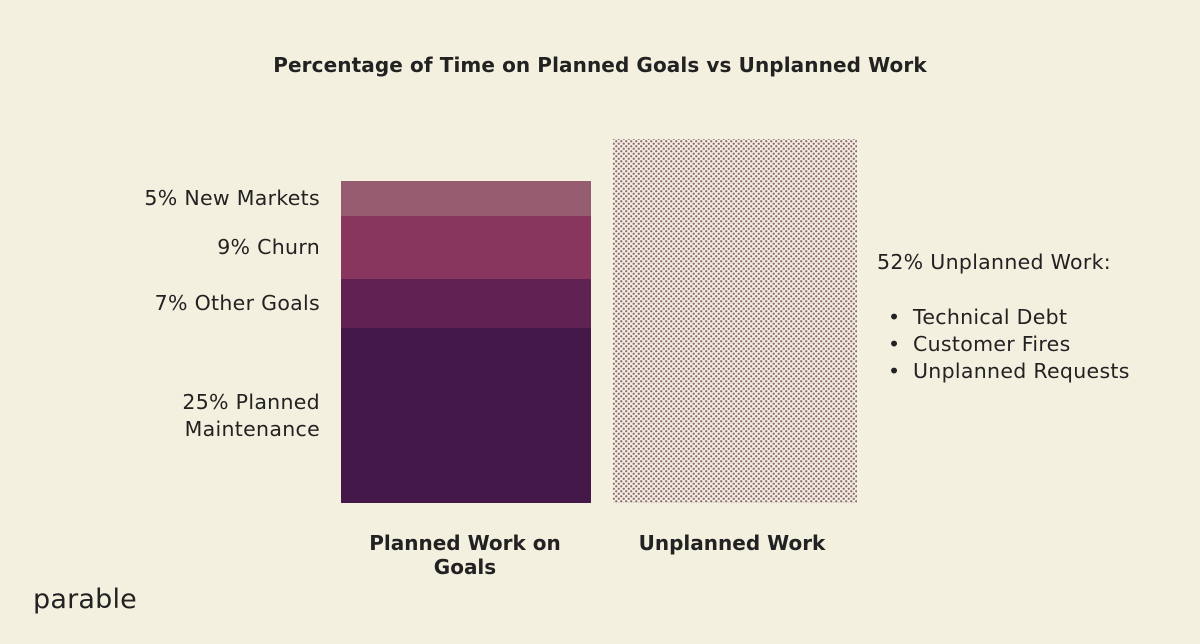  What do you see at coordinates (251, 415) in the screenshot?
I see `segment-label: 25% Planned Maintenance` at bounding box center [251, 415].